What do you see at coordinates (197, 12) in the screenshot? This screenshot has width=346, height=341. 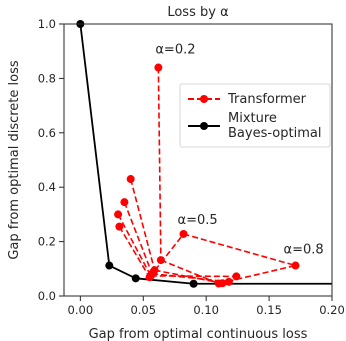 I see `chart-title: Loss by α` at bounding box center [197, 12].